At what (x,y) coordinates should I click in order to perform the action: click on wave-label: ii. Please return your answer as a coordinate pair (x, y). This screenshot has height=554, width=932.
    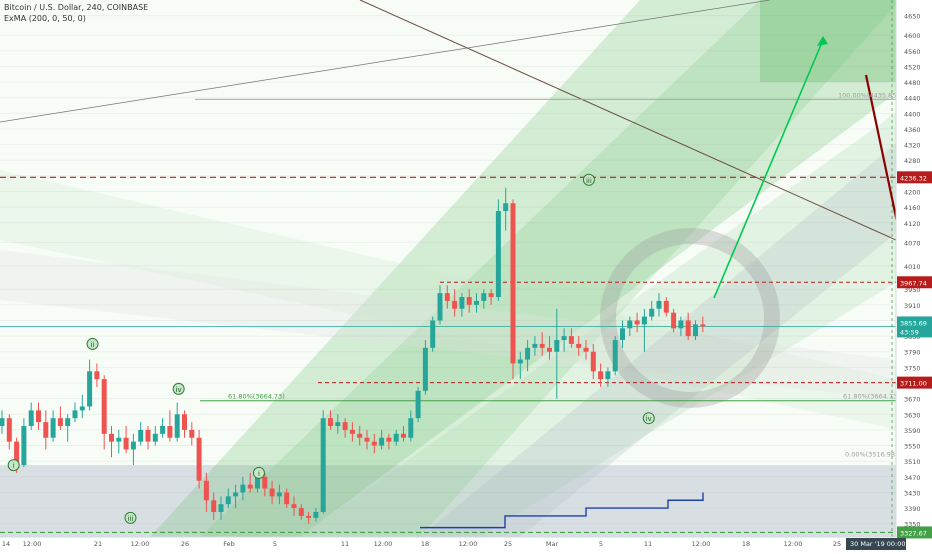
    Looking at the image, I should click on (93, 345).